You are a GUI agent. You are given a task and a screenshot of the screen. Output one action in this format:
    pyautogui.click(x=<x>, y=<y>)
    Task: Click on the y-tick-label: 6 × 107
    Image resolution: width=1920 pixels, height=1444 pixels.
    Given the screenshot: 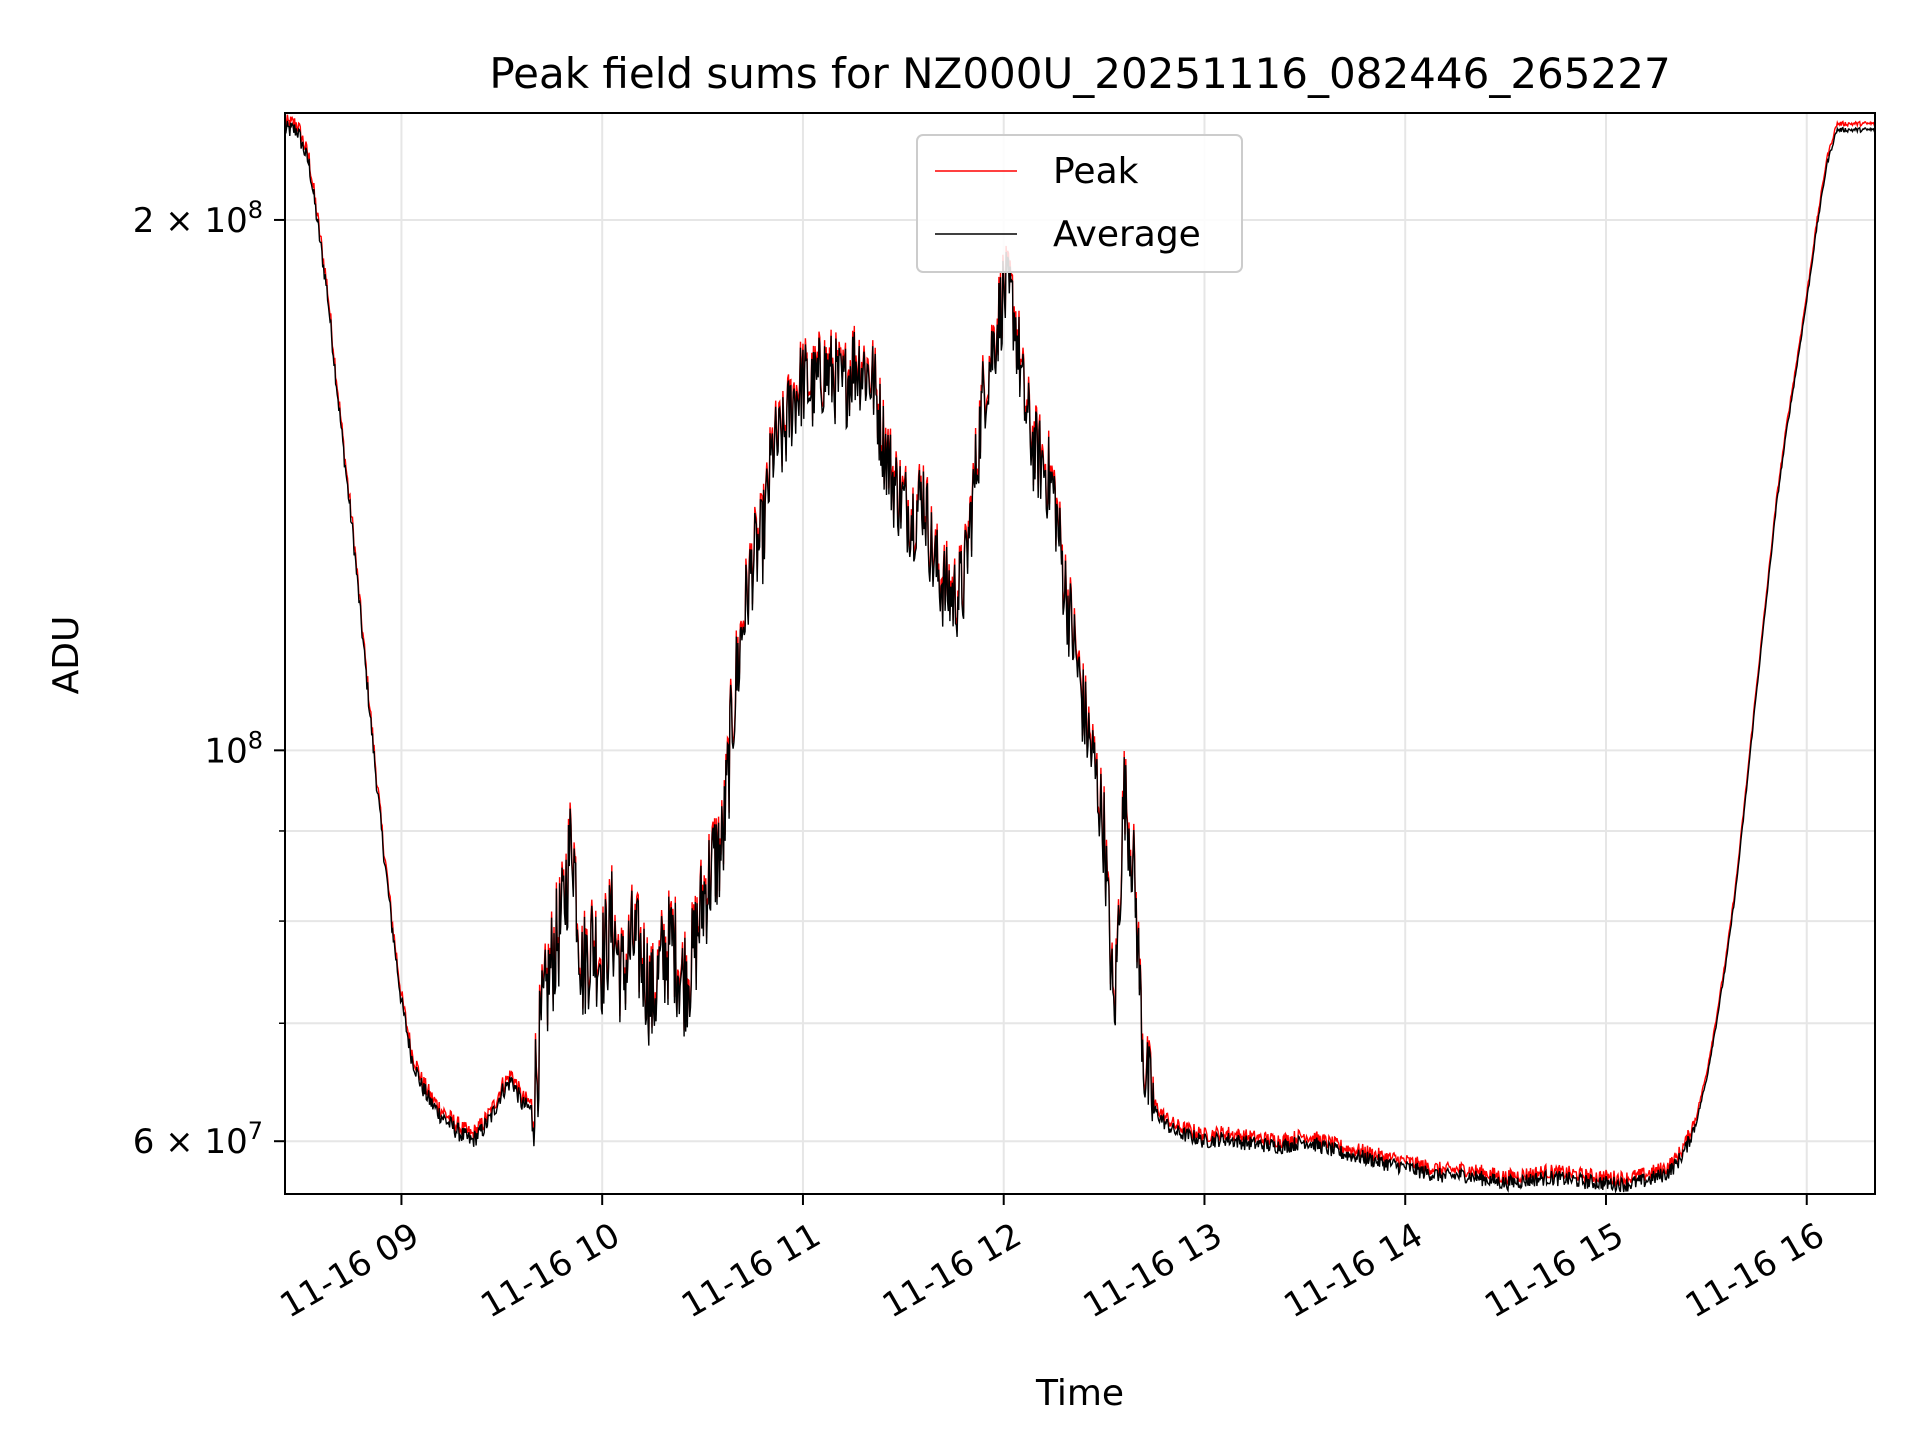 What is the action you would take?
    pyautogui.click(x=198, y=1139)
    